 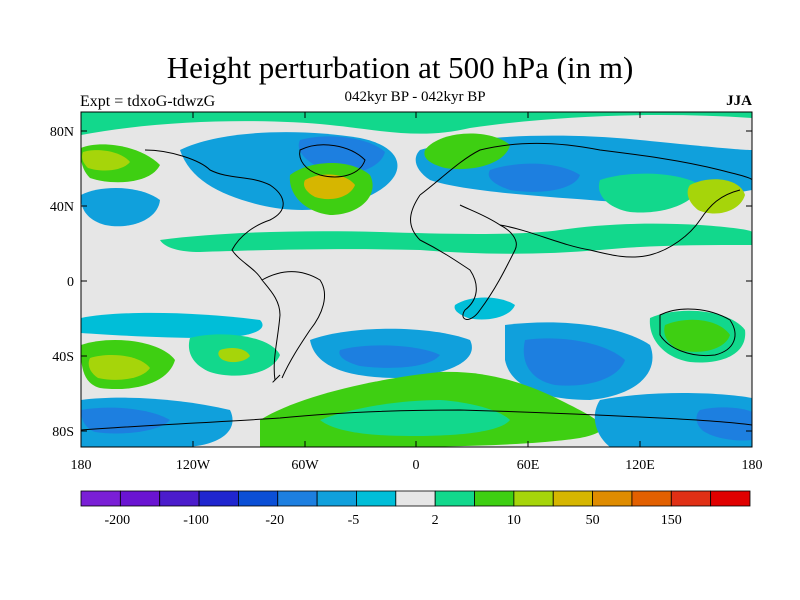 What do you see at coordinates (574, 362) in the screenshot?
I see `contour-indian-blue-deep` at bounding box center [574, 362].